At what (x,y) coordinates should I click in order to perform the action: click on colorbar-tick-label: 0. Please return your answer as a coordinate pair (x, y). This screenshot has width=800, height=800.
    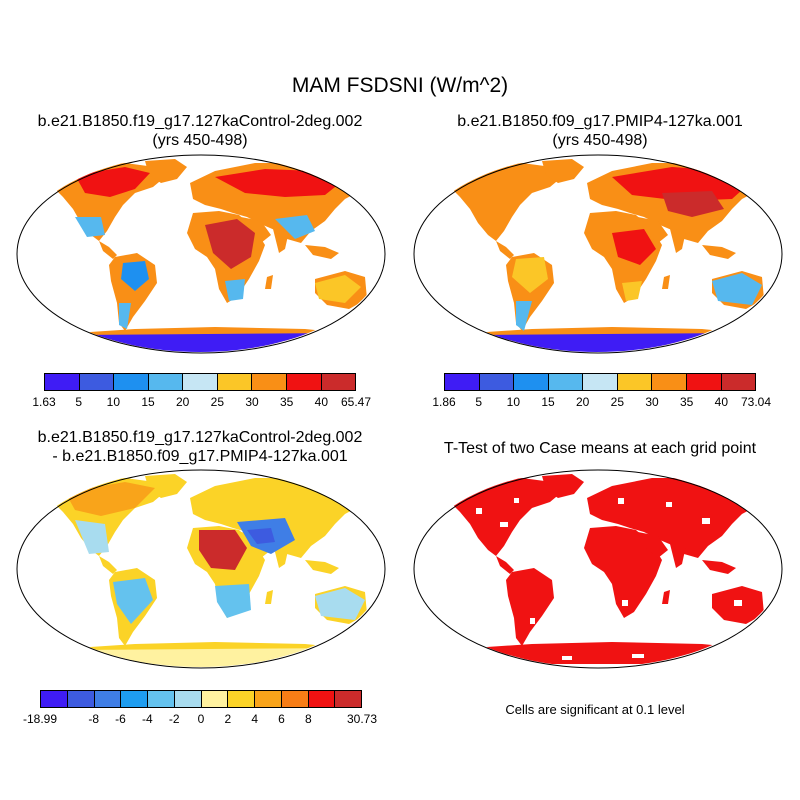
    Looking at the image, I should click on (201, 719).